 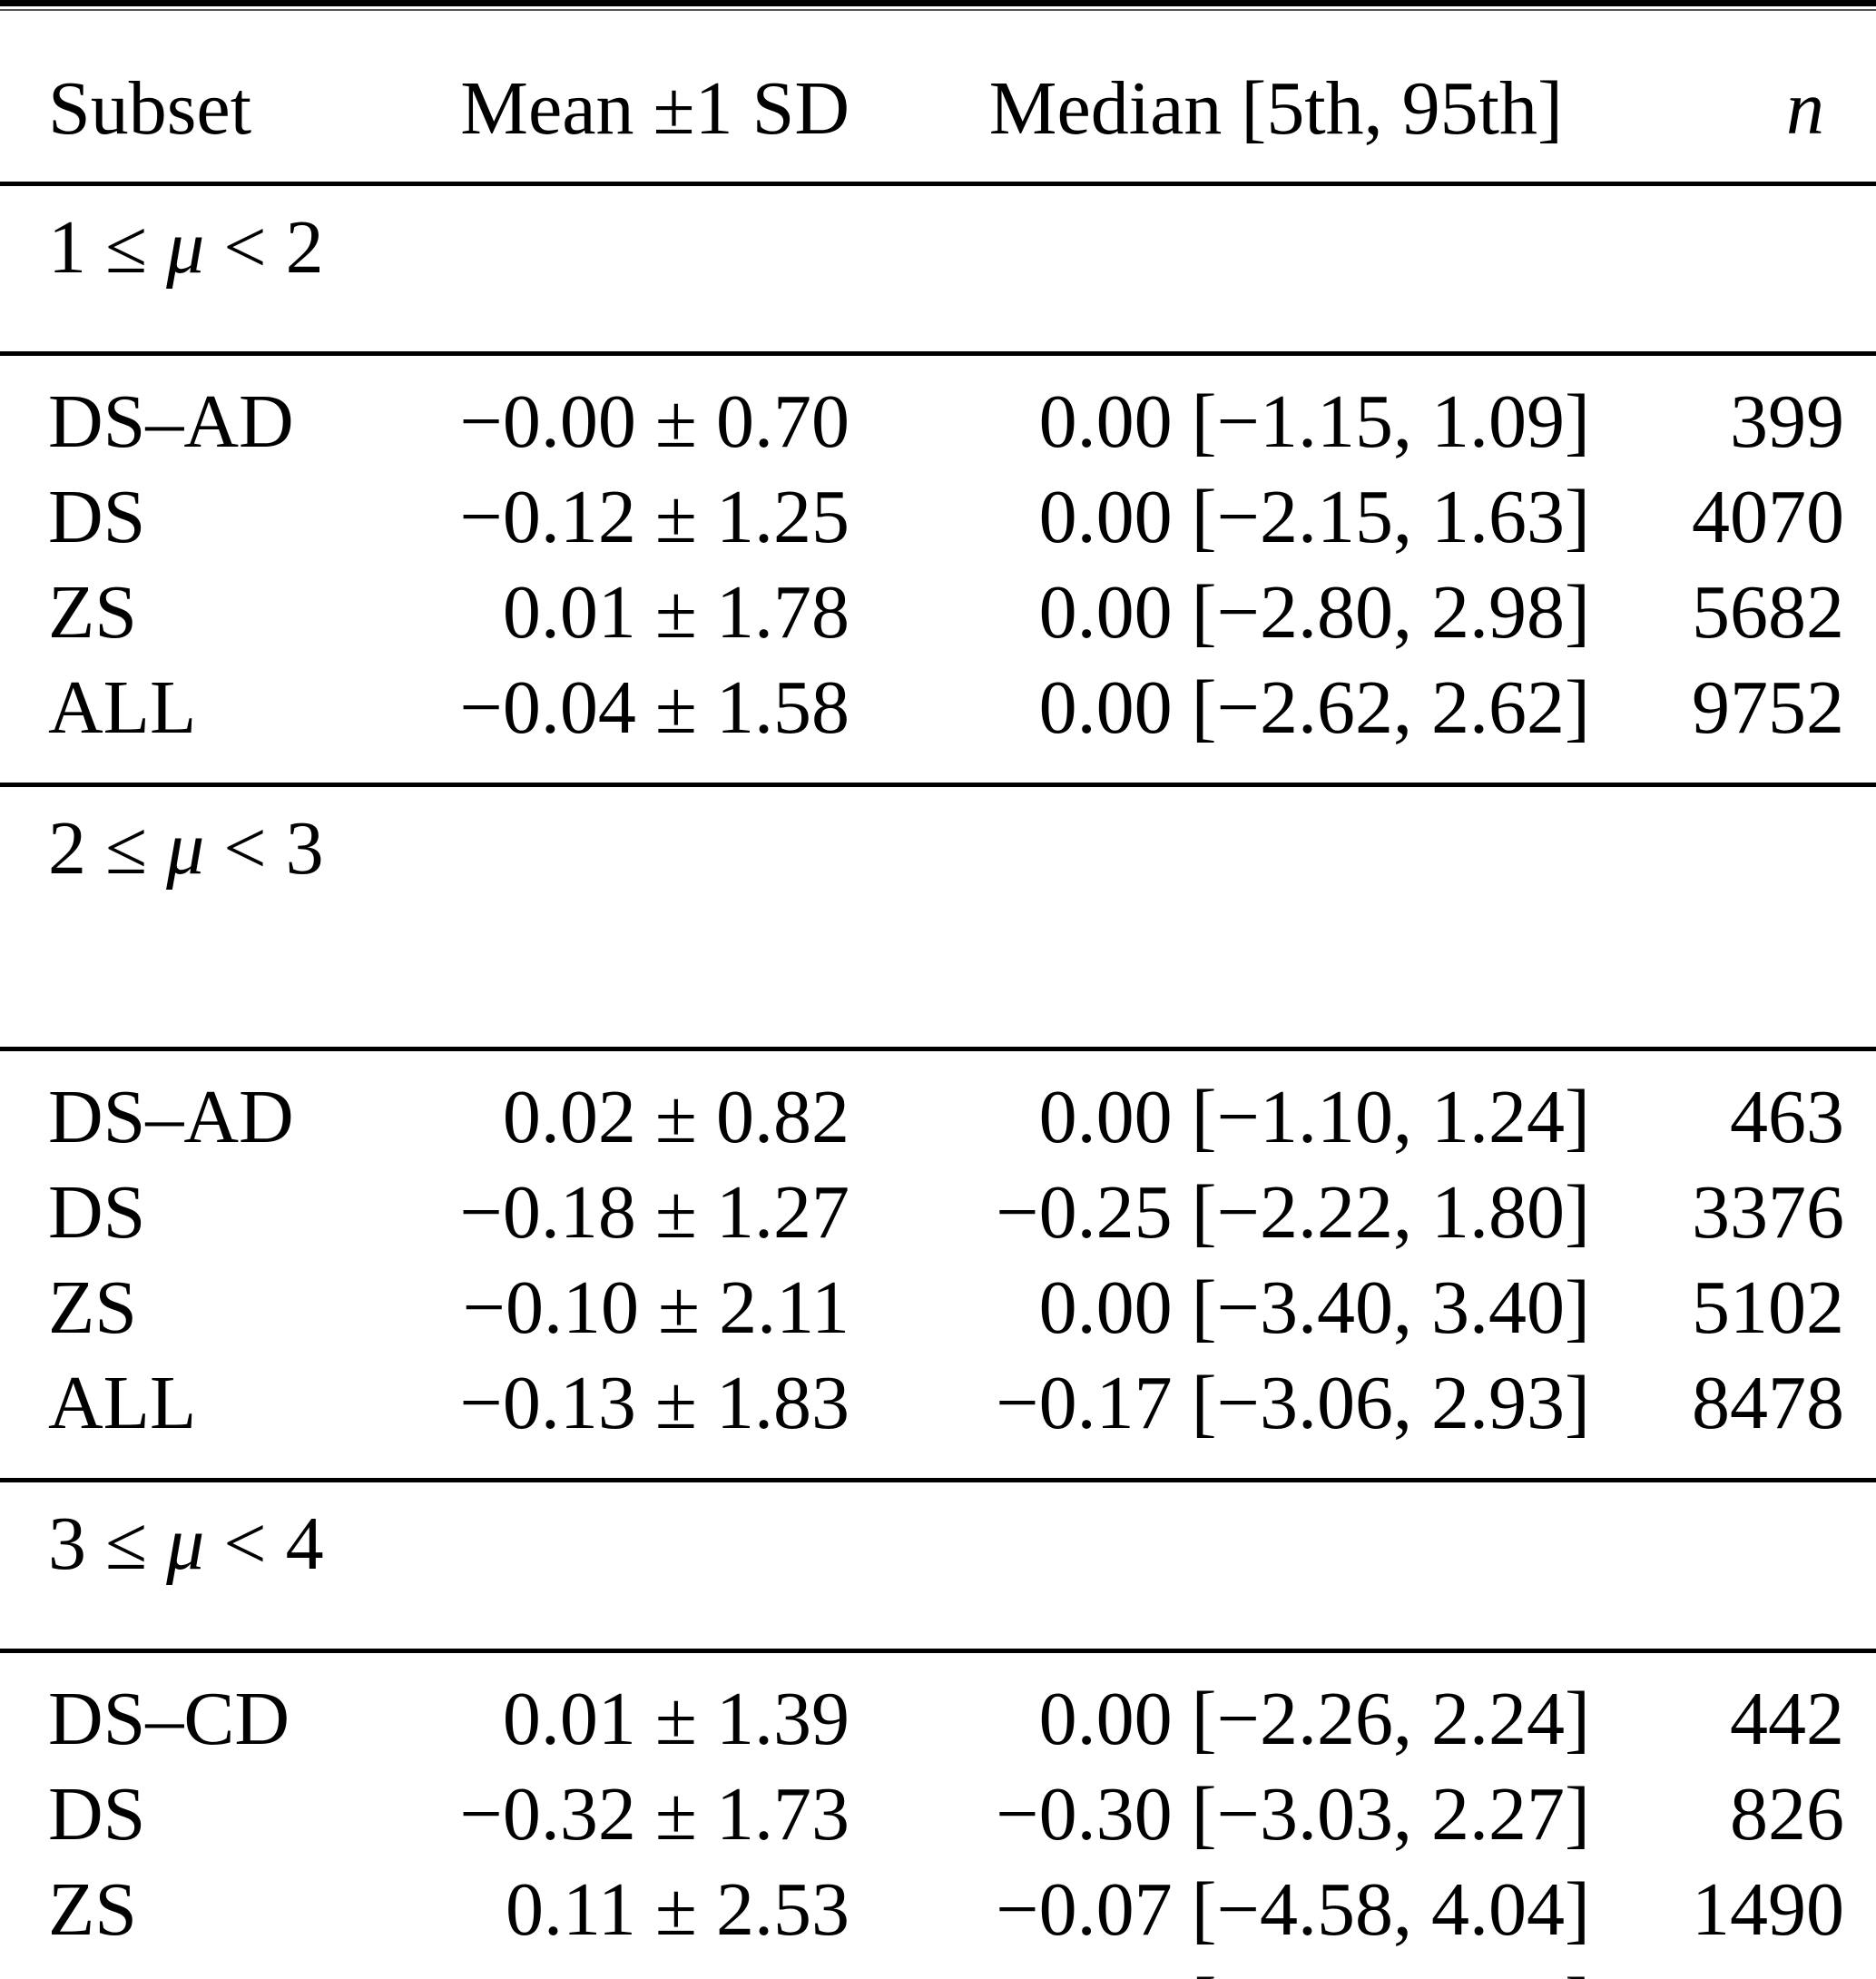 What do you see at coordinates (938, 1307) in the screenshot?
I see `table-row: ZS −0.10 ± 2.11 0.00 [−3.40, 3.40] 5102` at bounding box center [938, 1307].